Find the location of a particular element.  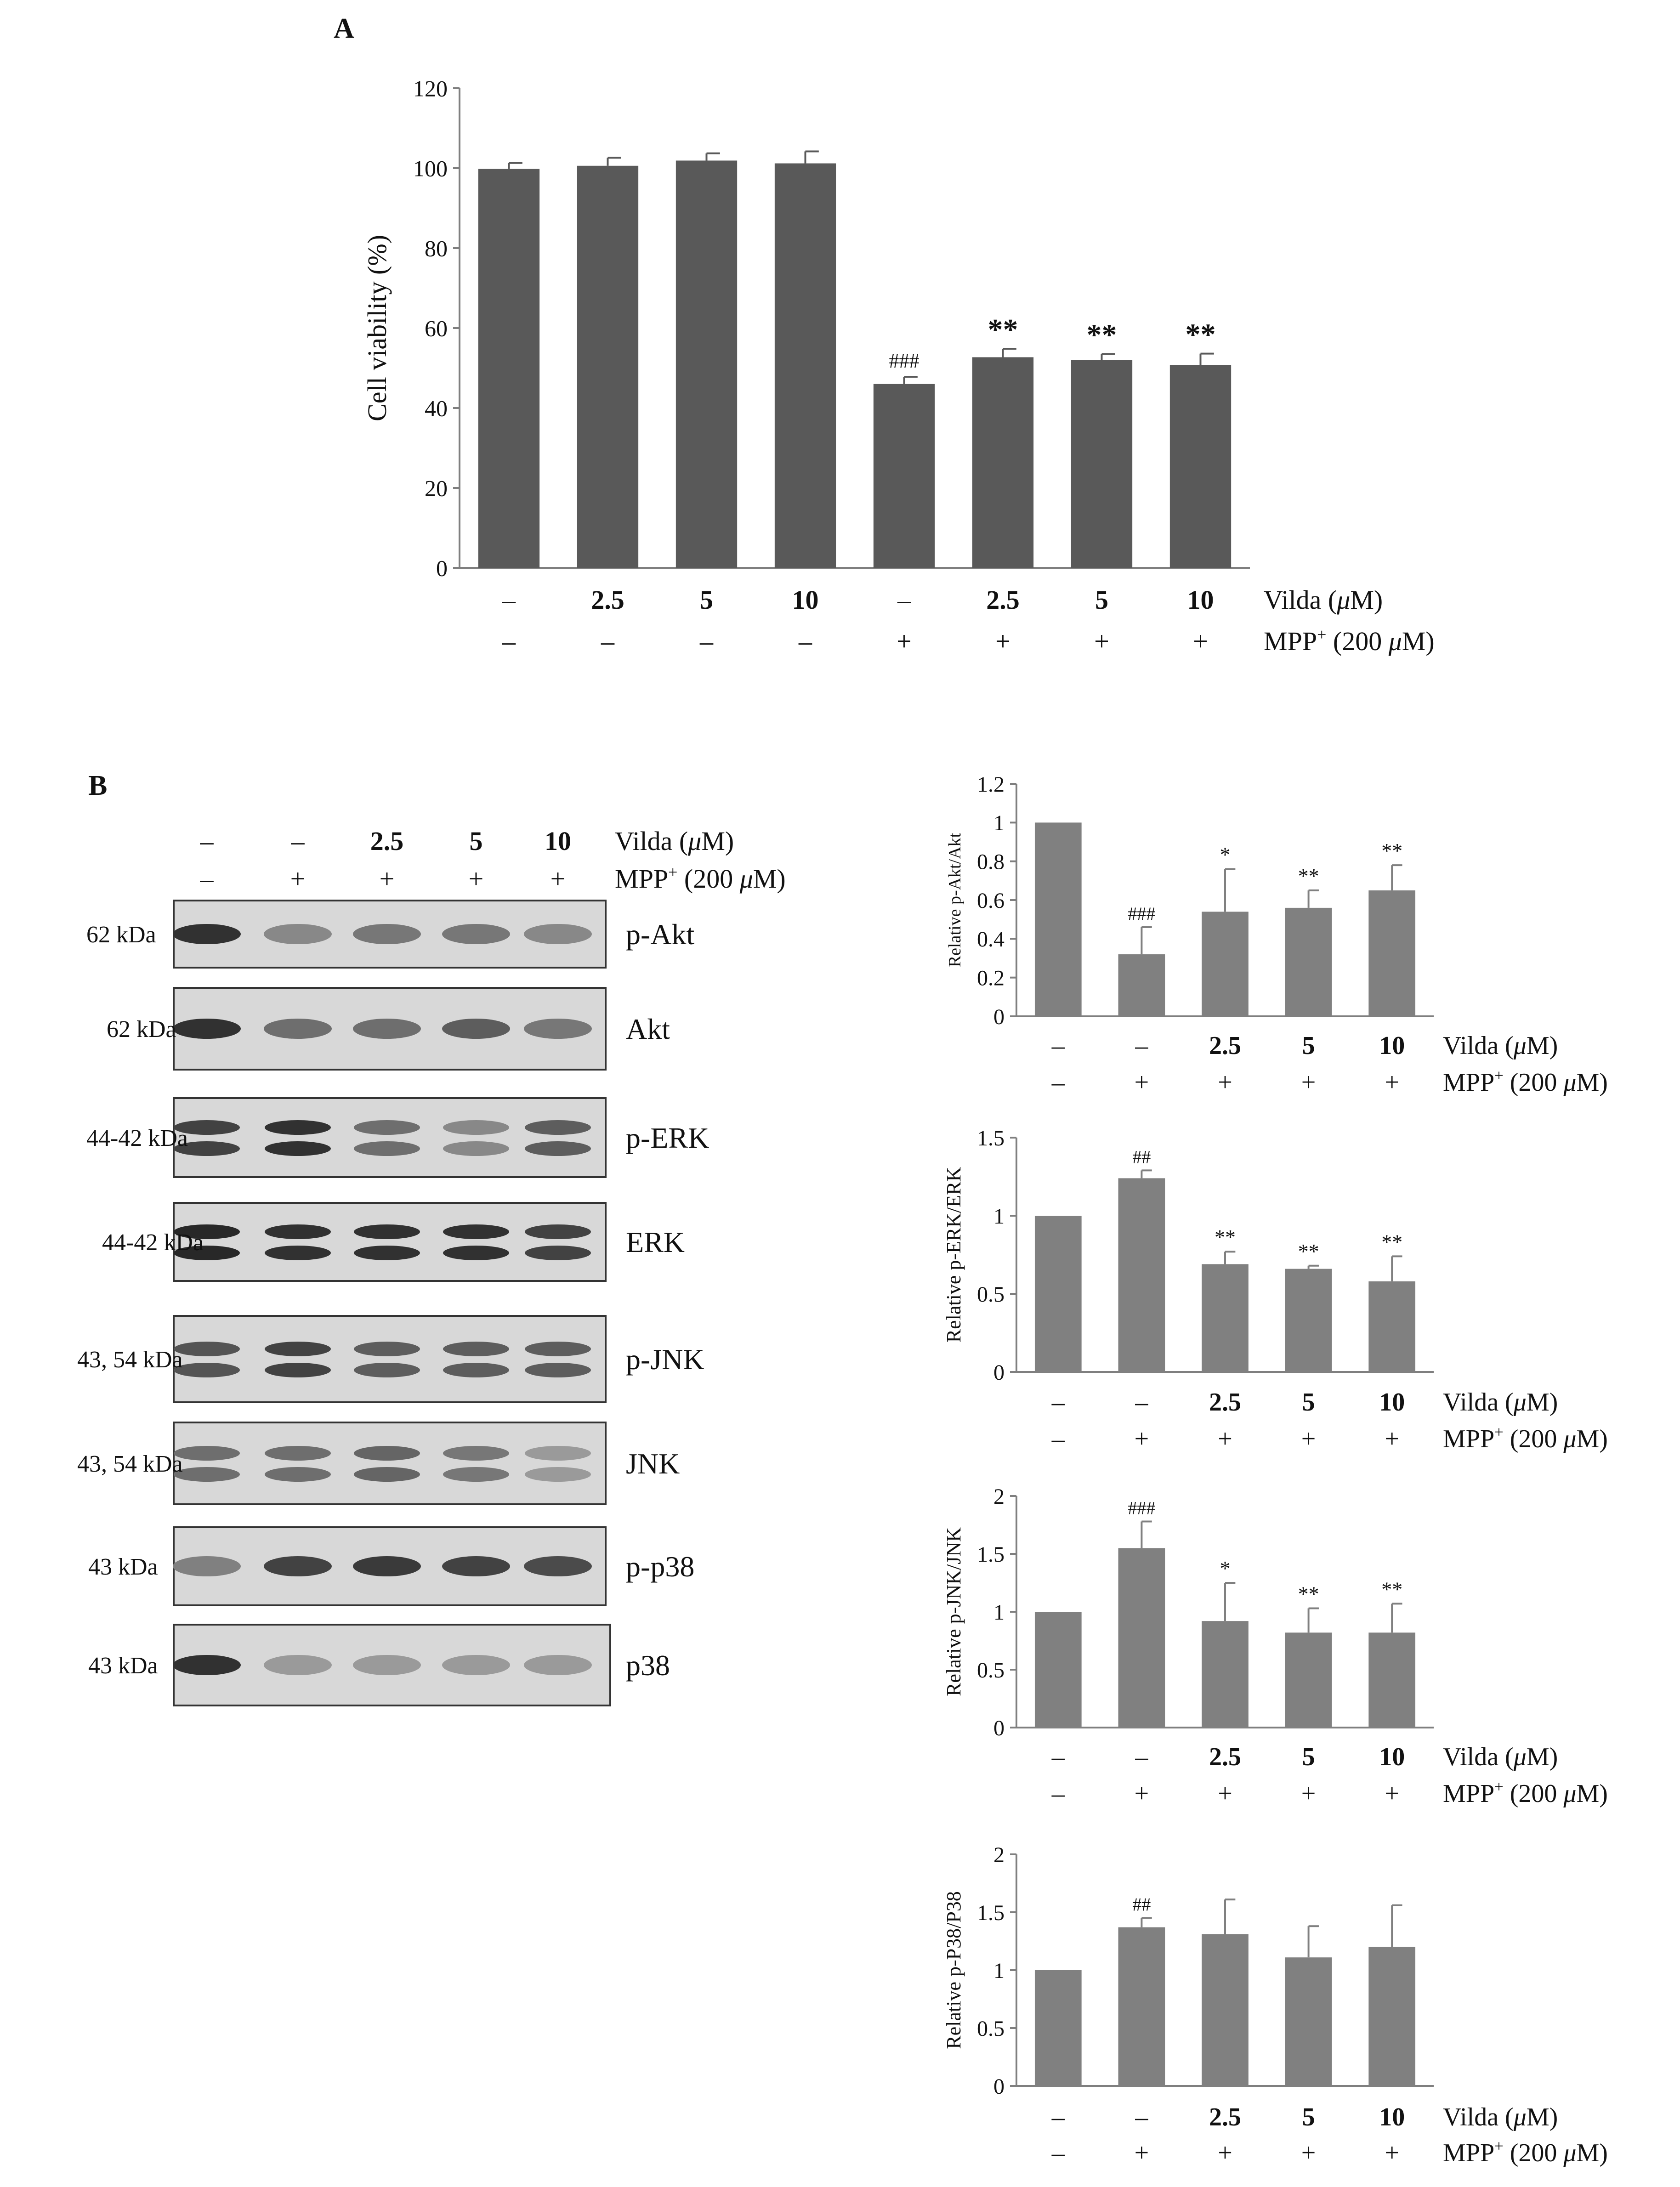

blot-protein-label: p-p38 is located at coordinates (660, 1566).